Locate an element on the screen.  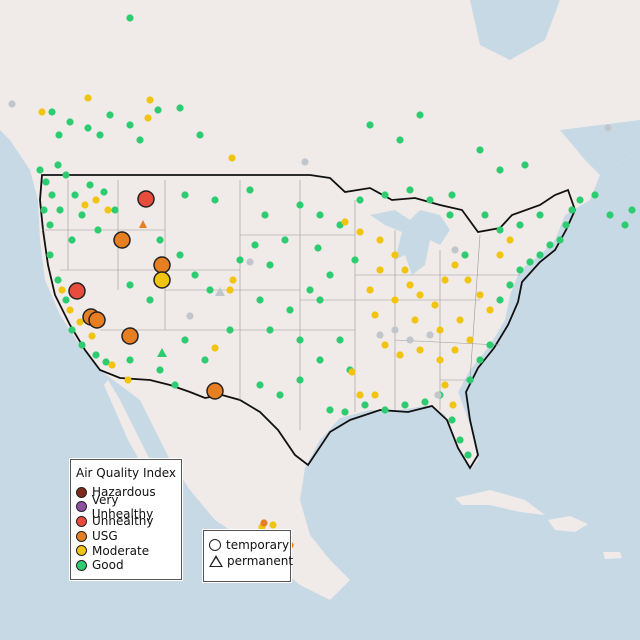
great-lakes is located at coordinates (410, 242).